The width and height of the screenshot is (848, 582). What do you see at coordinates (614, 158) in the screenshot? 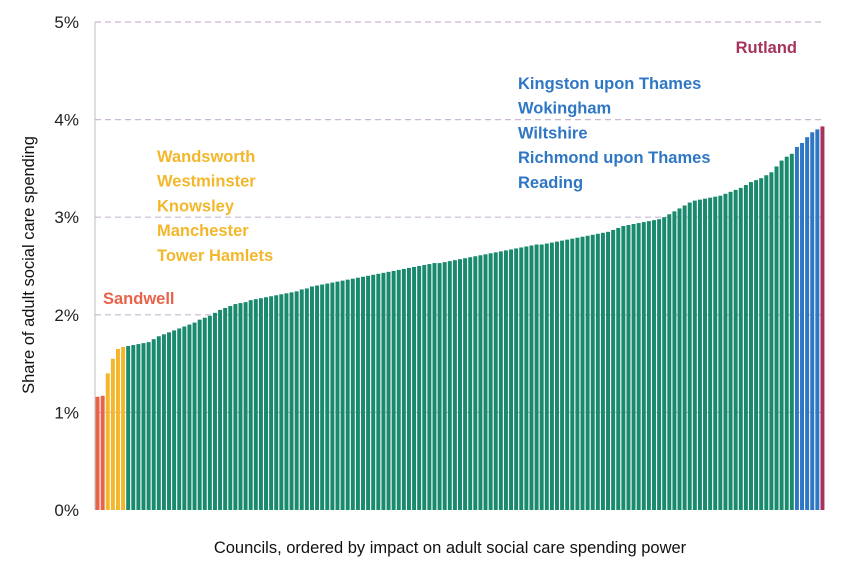
I see `annotation-label: Richmond upon Thames` at bounding box center [614, 158].